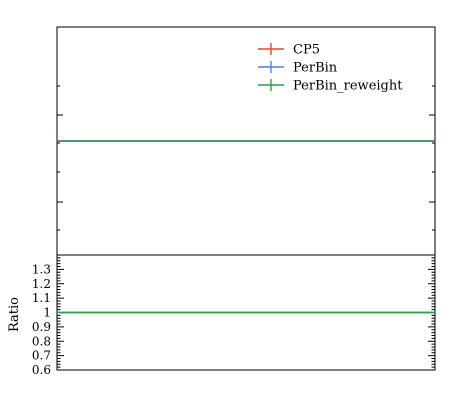 This screenshot has height=407, width=450. I want to click on ratio-ytick-label: 0.8, so click(41, 341).